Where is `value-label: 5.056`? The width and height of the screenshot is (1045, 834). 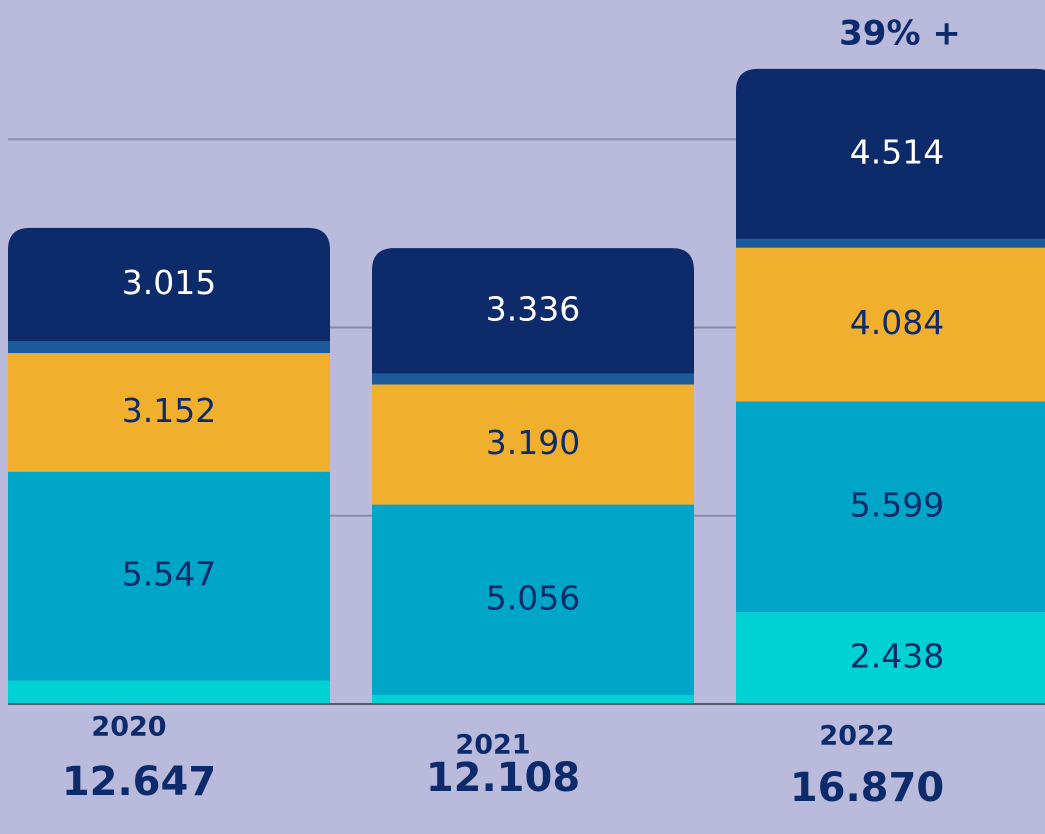
value-label: 5.056 is located at coordinates (533, 597).